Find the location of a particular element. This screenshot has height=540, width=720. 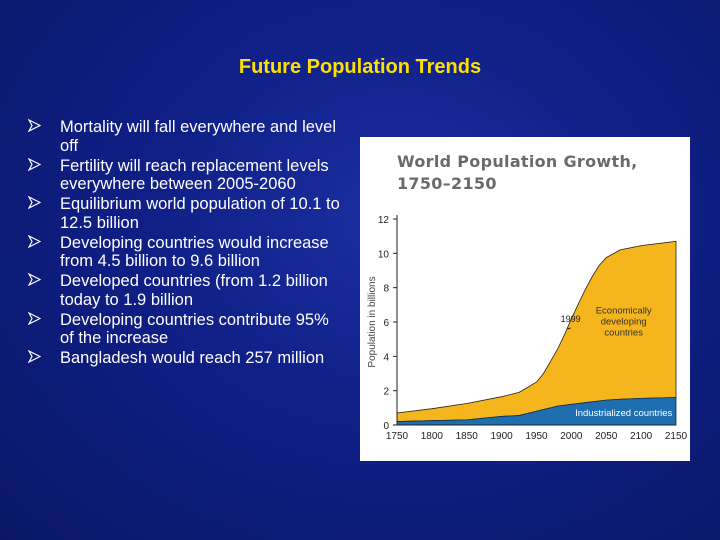

x-tick-label: 2150 is located at coordinates (676, 436).